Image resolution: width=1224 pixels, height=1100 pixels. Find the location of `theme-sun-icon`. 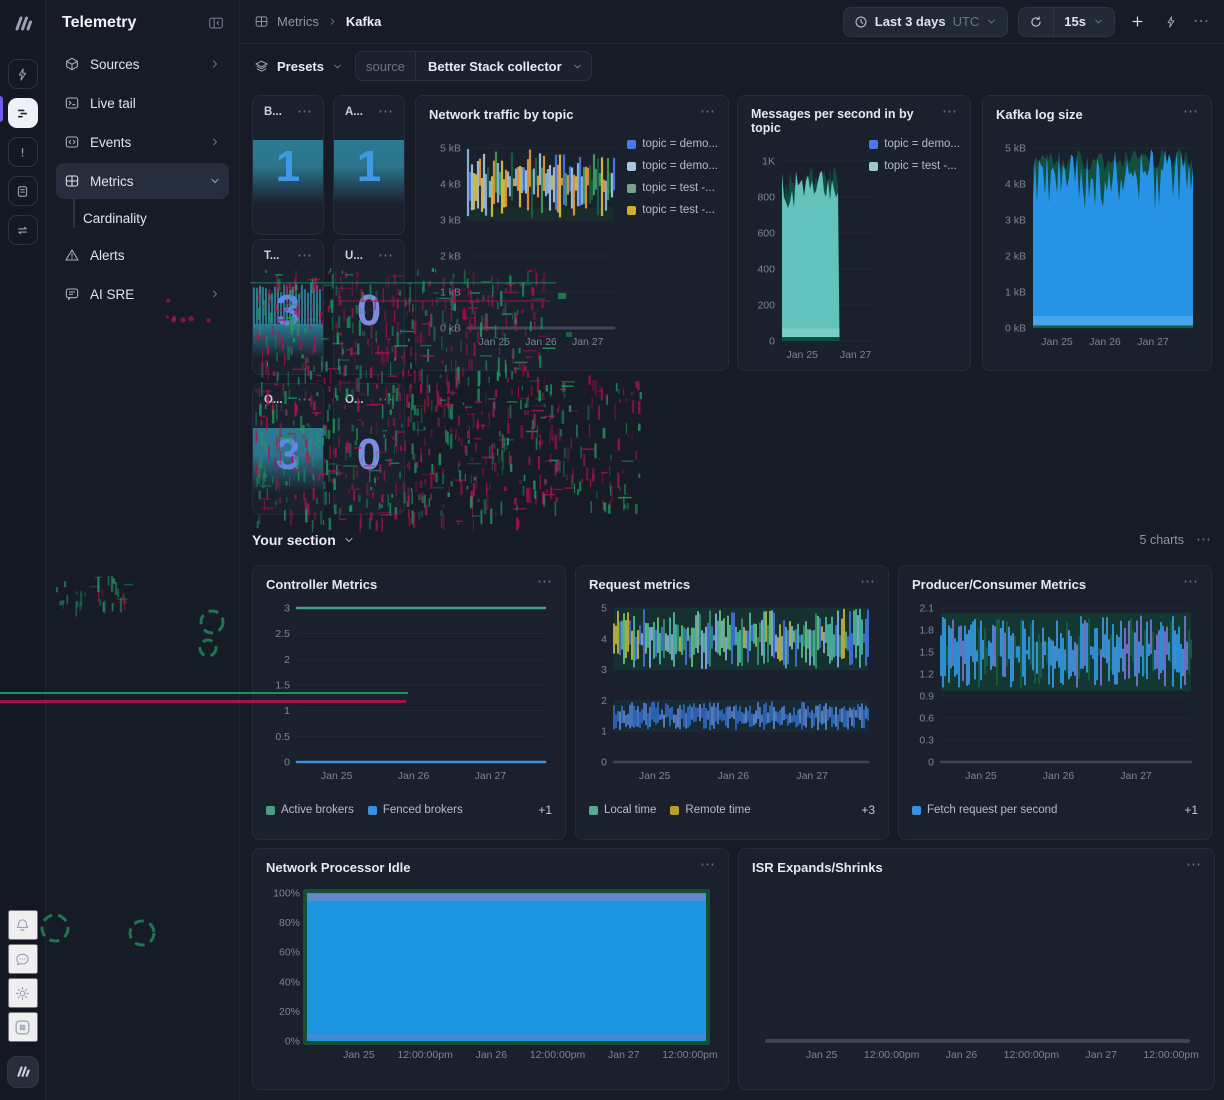

theme-sun-icon is located at coordinates (22, 993).